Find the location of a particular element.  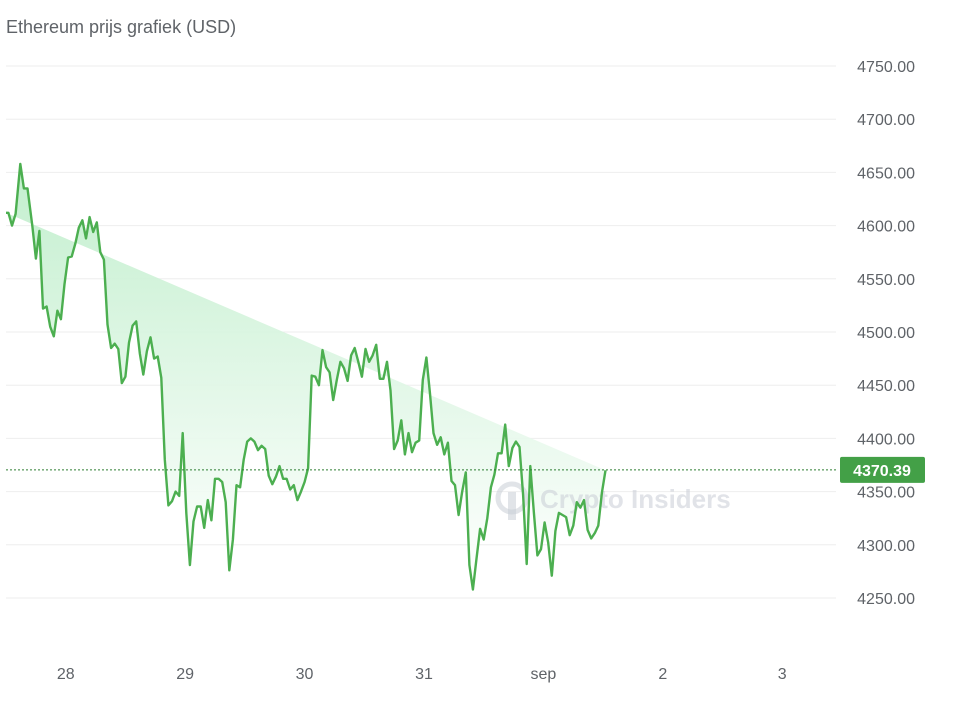

watermark-text: Crypto Insiders is located at coordinates (635, 499).